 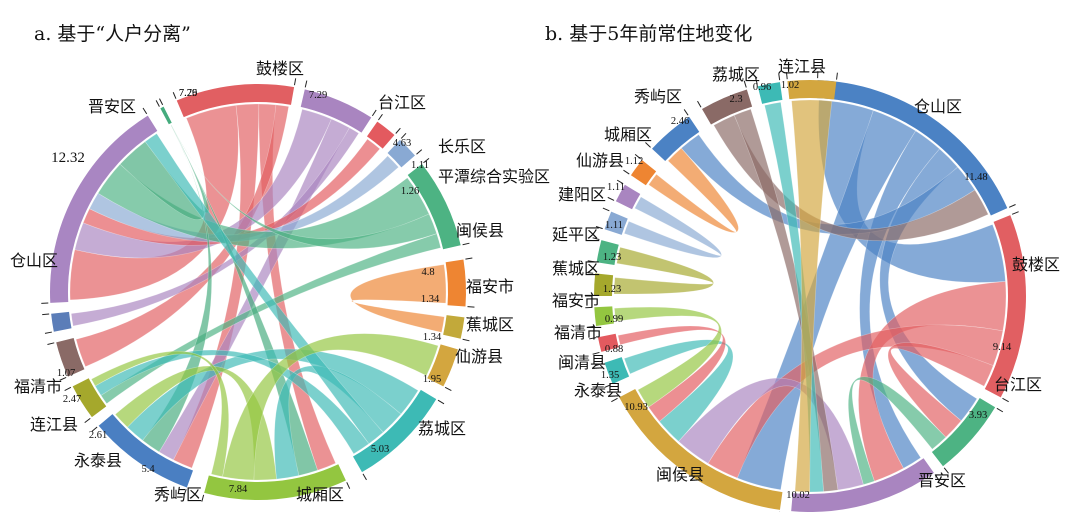 What do you see at coordinates (34, 260) in the screenshot?
I see `group-label: 仓山区` at bounding box center [34, 260].